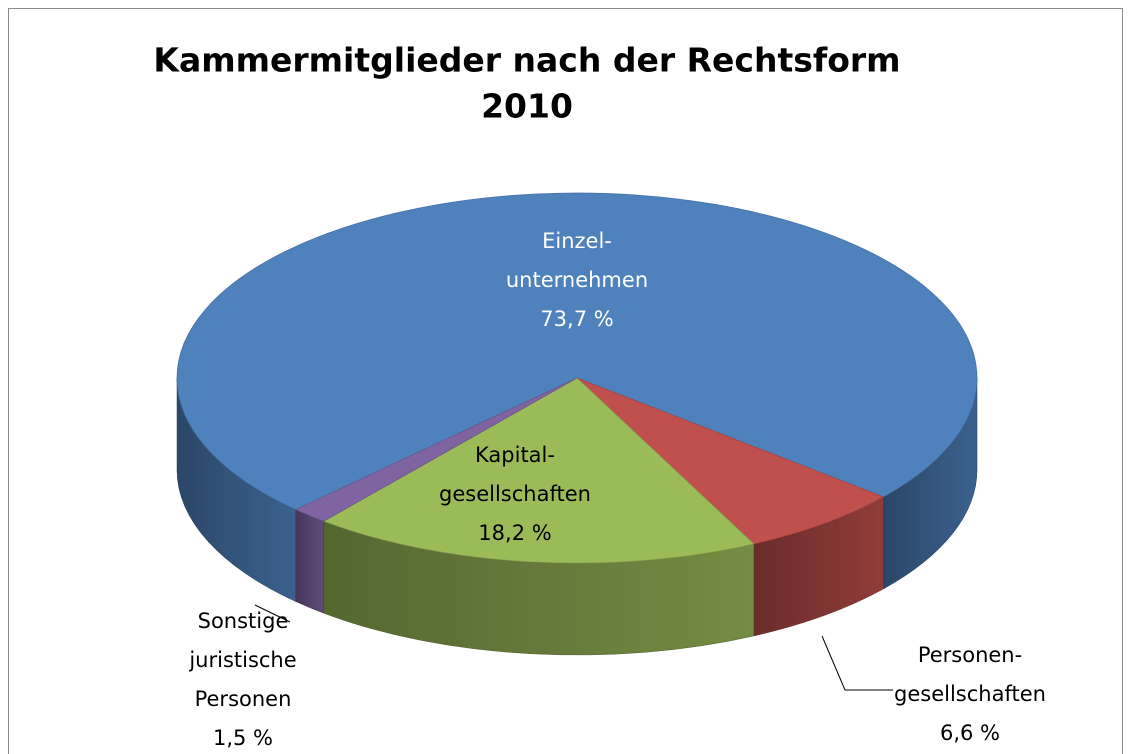 The image size is (1131, 754). I want to click on value-label: 73,7 %, so click(576, 319).